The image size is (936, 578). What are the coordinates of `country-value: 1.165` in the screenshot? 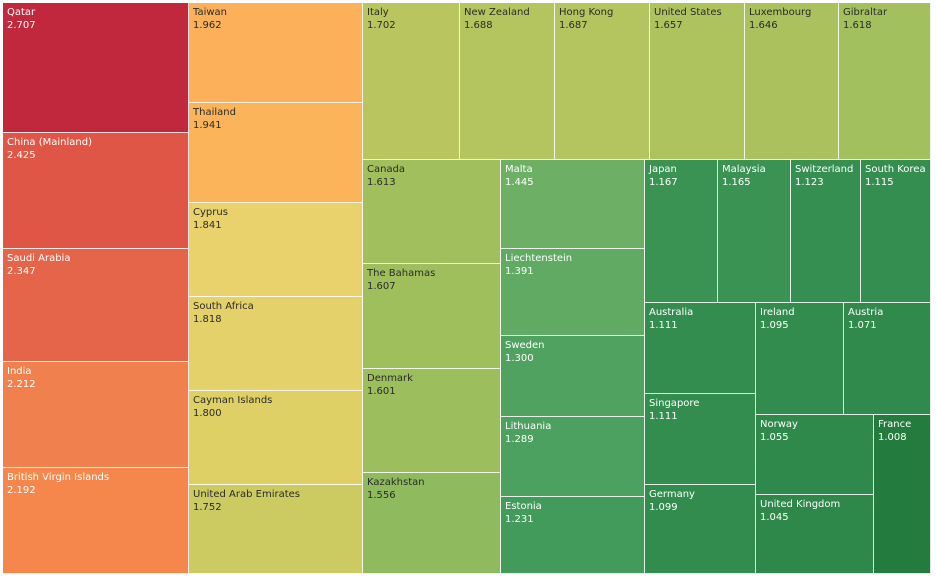 It's located at (736, 182).